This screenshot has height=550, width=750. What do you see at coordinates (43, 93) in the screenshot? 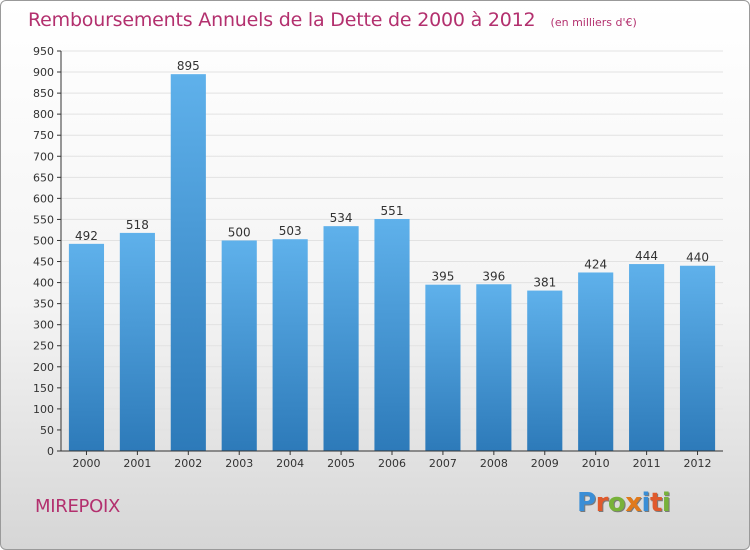
I see `y-tick-label: 850` at bounding box center [43, 93].